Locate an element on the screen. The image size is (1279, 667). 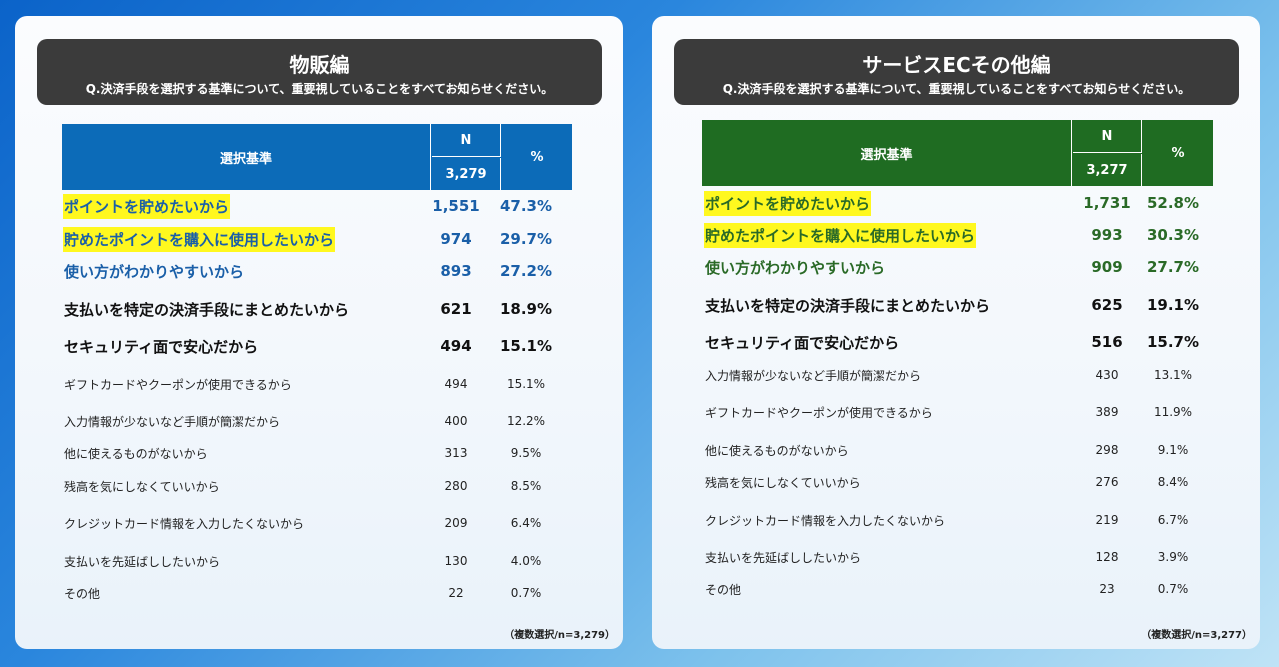
row-label: ポイントを貯めたいから is located at coordinates (147, 206).